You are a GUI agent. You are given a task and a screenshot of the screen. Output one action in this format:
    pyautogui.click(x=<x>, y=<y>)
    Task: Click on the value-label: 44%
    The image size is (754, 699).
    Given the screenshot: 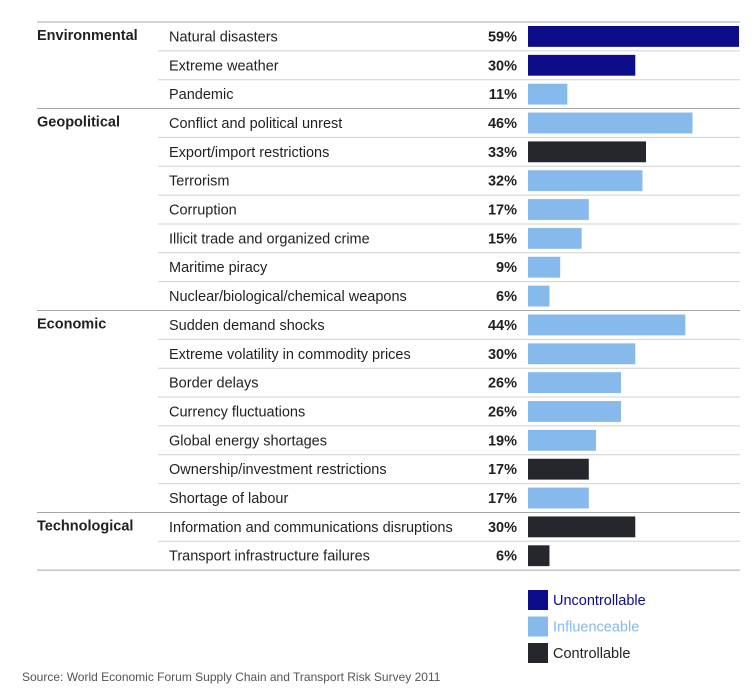 What is the action you would take?
    pyautogui.click(x=502, y=326)
    